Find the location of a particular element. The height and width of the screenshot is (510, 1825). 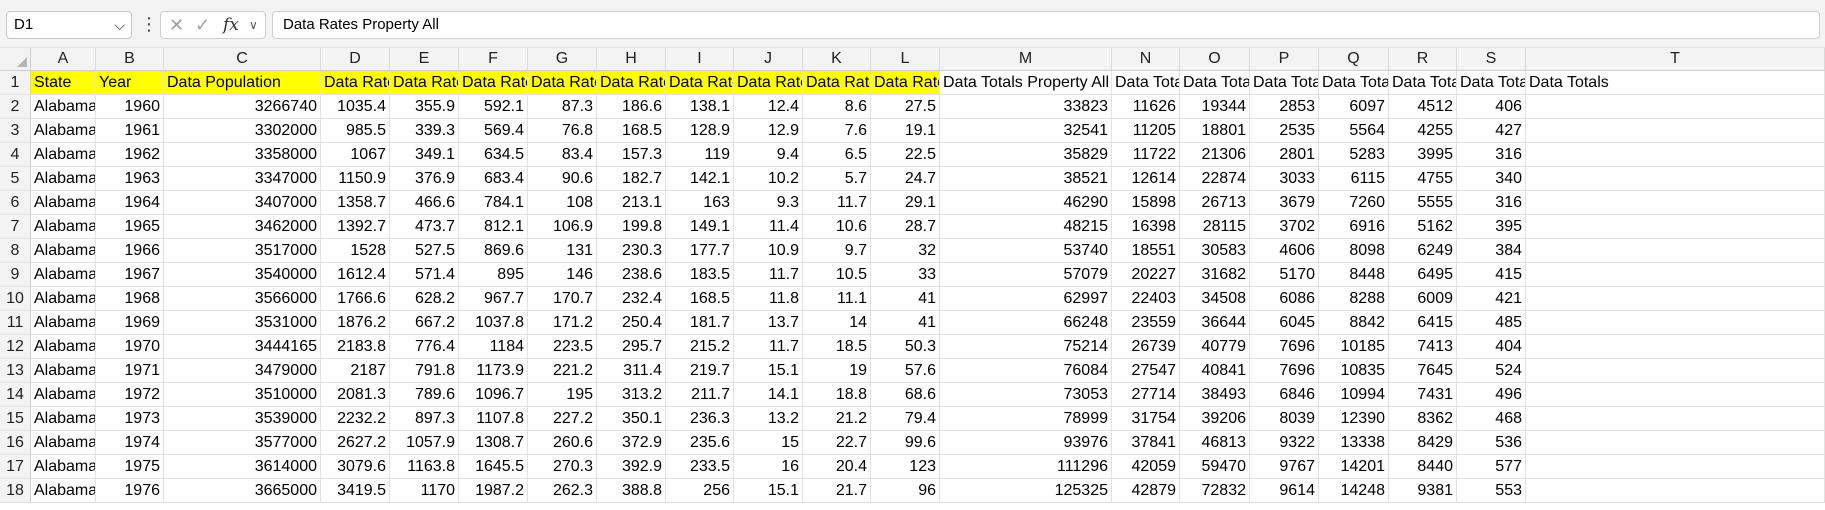

table-cell: 776.4 is located at coordinates (424, 347).